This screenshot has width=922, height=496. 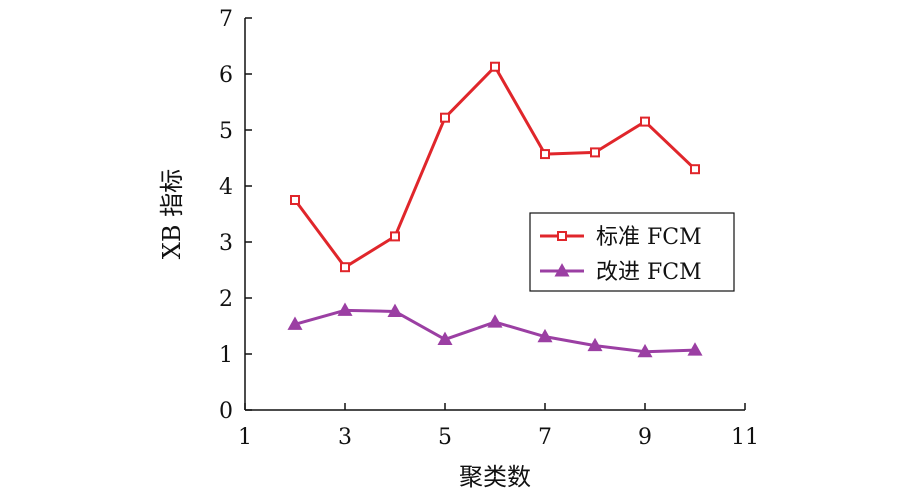 I want to click on y-tick-label: 0, so click(x=226, y=411).